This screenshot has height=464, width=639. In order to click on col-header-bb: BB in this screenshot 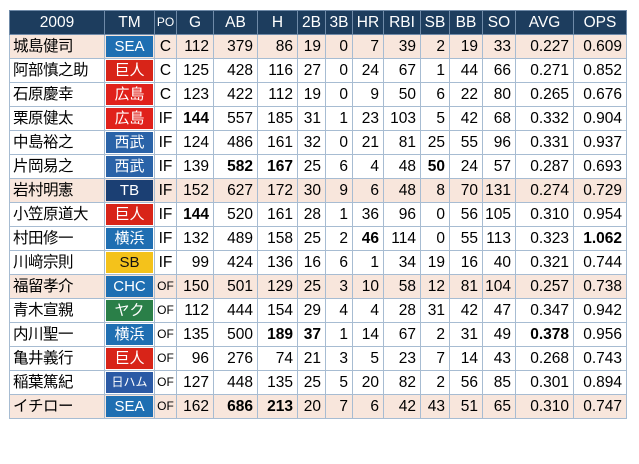, I will do `click(466, 22)`.